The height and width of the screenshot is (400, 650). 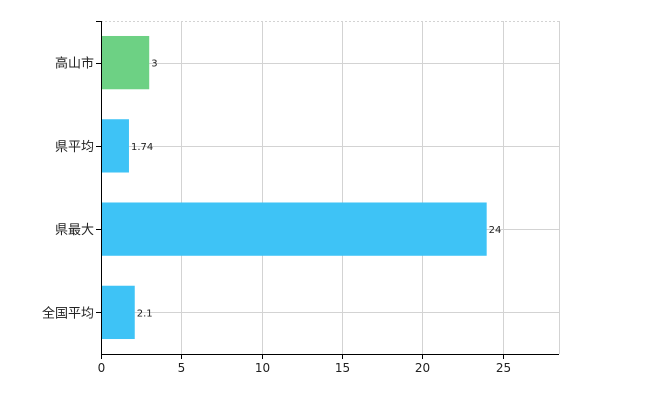 I want to click on data-label: 1.74, so click(x=142, y=147).